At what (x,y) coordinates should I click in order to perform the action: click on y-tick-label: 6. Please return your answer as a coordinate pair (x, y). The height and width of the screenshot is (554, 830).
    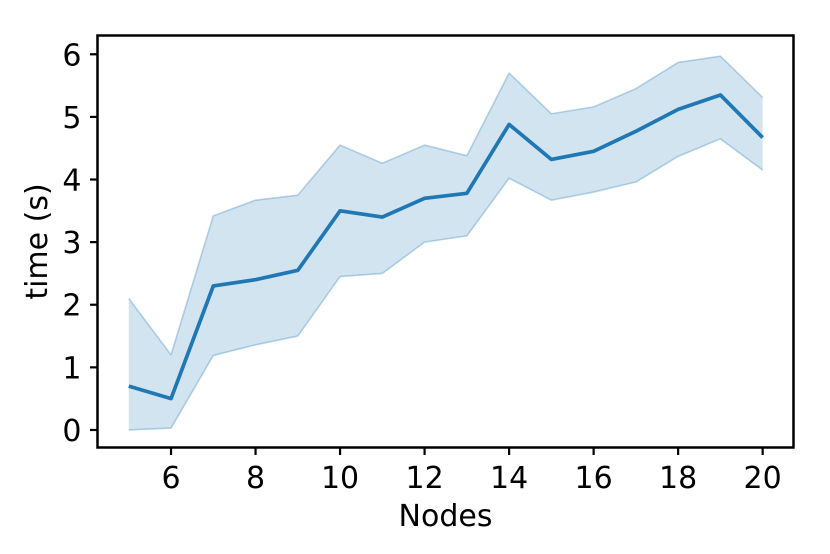
    Looking at the image, I should click on (71, 55).